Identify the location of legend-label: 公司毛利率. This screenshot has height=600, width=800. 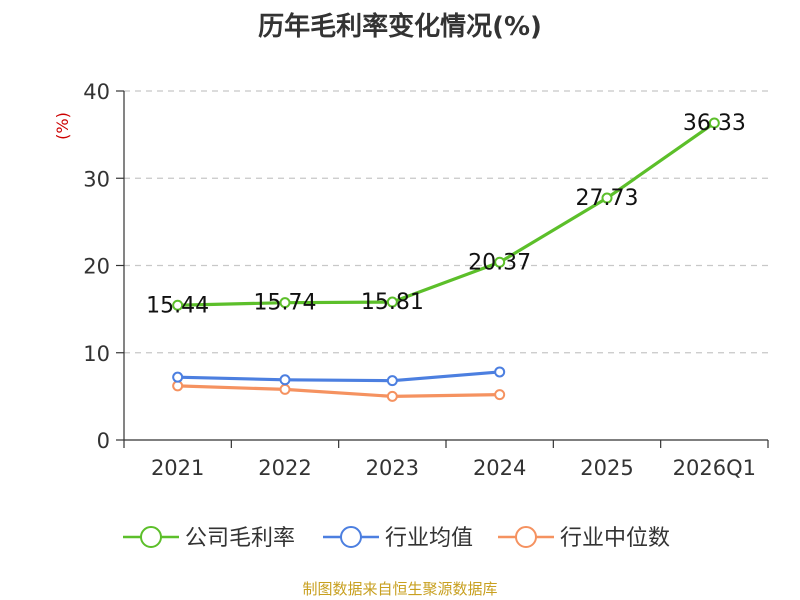
(240, 538).